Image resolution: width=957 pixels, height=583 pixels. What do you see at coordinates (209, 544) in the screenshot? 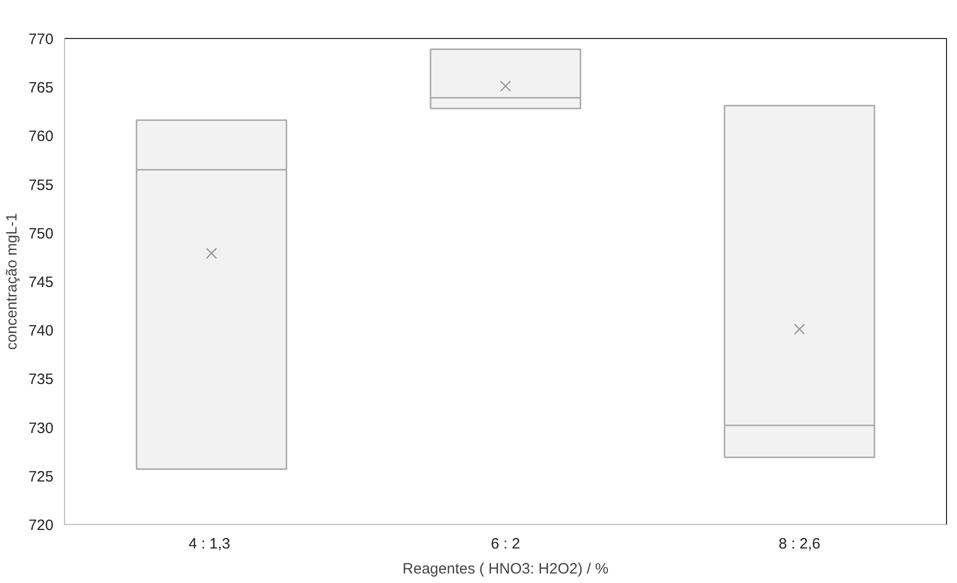
I see `x-tick-label: 4 : 1,3` at bounding box center [209, 544].